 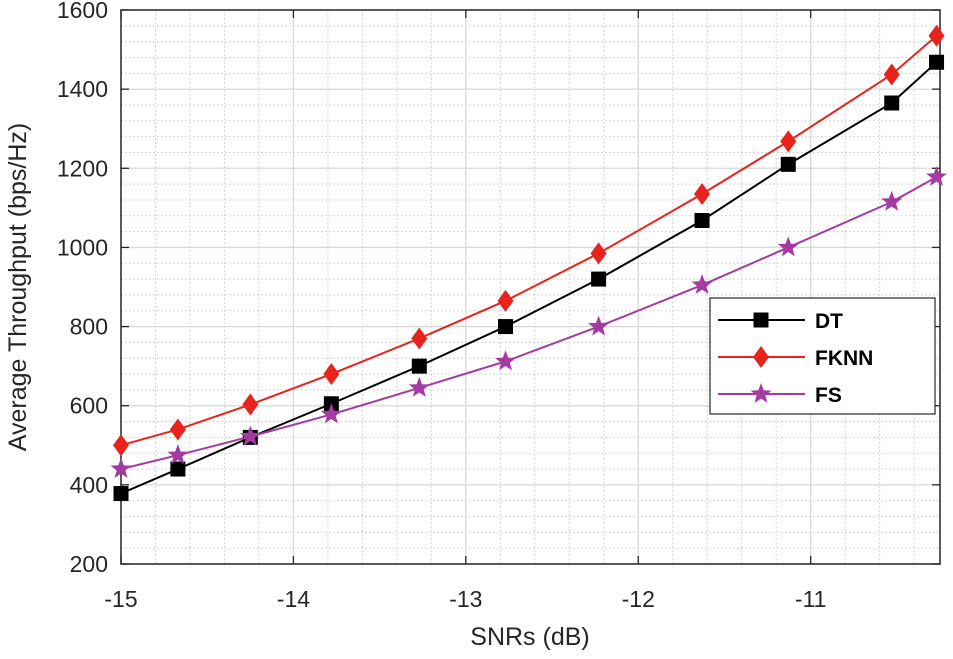 I want to click on x-tick-label: -12, so click(x=638, y=599).